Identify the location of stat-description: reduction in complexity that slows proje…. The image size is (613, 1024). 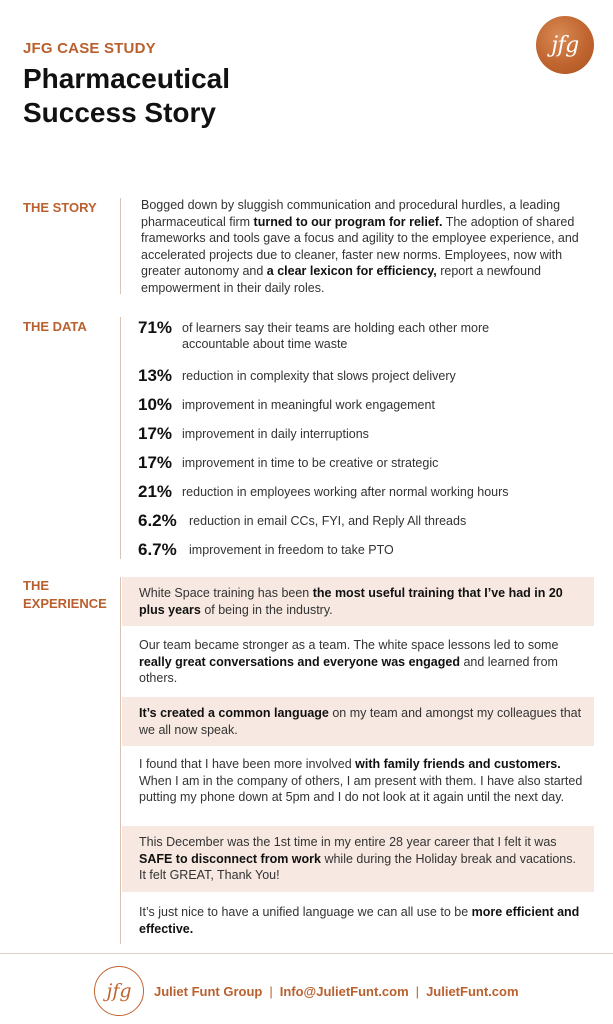
(319, 376).